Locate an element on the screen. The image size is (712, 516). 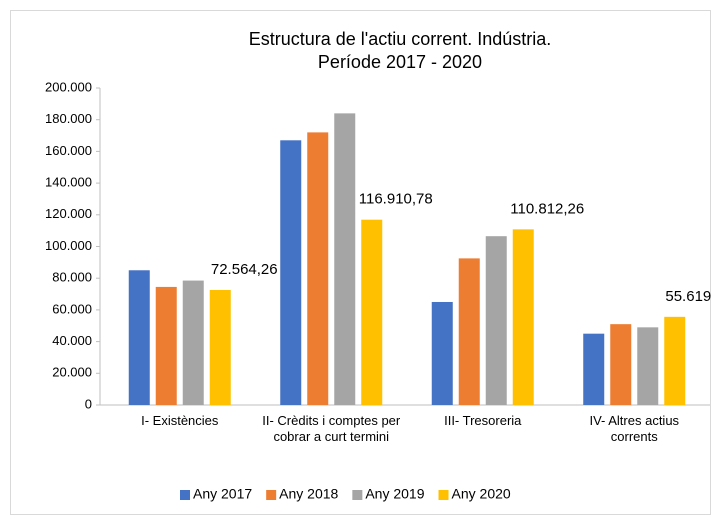
legend-label: Any 2019 is located at coordinates (394, 494).